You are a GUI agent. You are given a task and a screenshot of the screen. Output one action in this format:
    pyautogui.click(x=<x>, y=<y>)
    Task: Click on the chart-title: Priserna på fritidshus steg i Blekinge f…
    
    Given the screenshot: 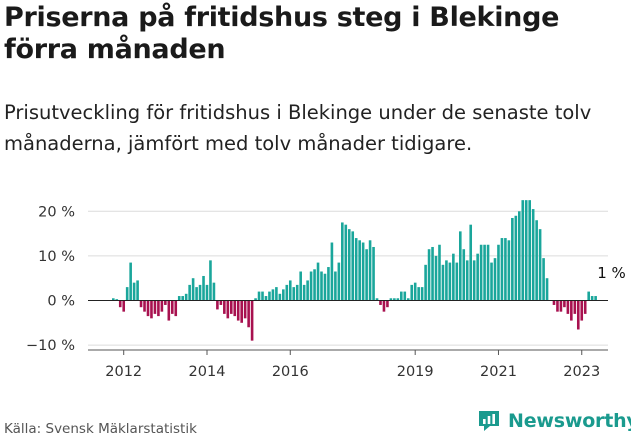 What is the action you would take?
    pyautogui.click(x=282, y=33)
    